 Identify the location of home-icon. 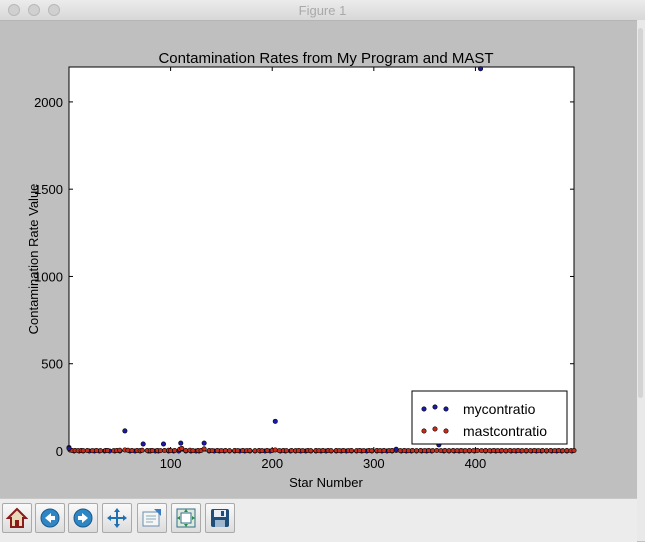
(17, 517).